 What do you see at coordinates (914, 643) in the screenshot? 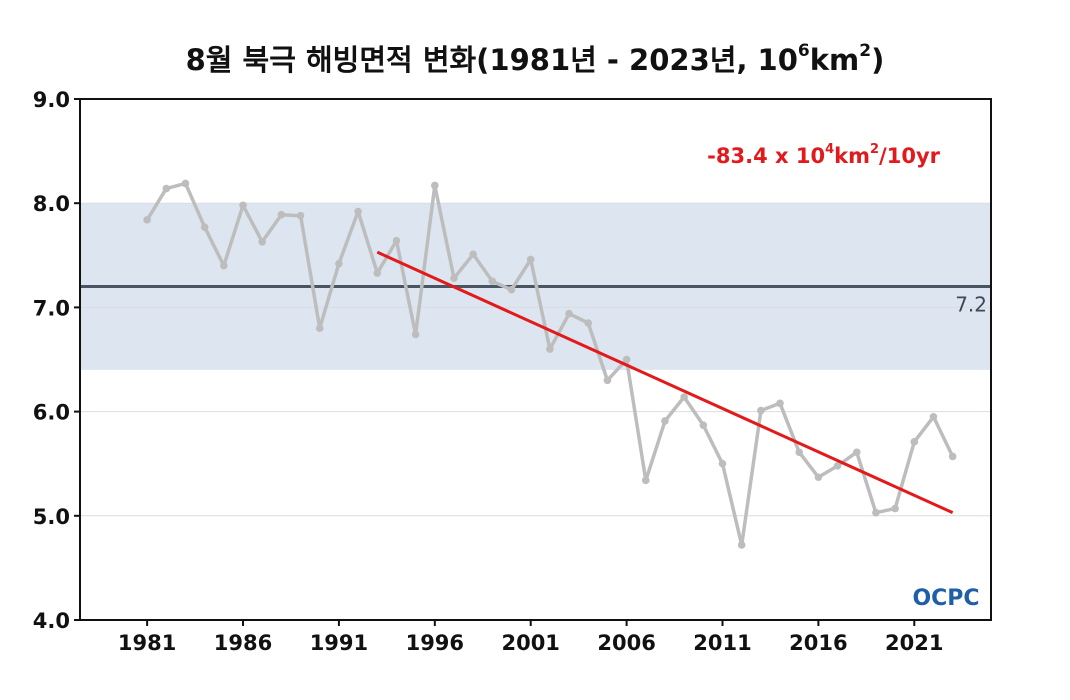
I see `x-tick-label: 2021` at bounding box center [914, 643].